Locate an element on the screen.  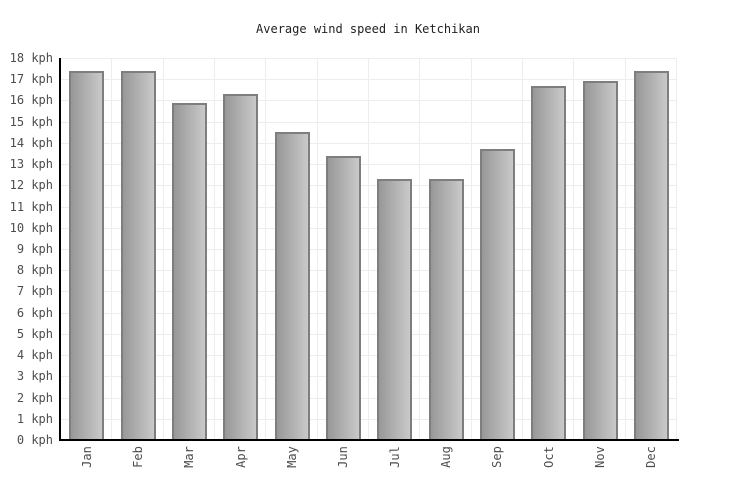
y-tick-label: 6 kph is located at coordinates (34, 312).